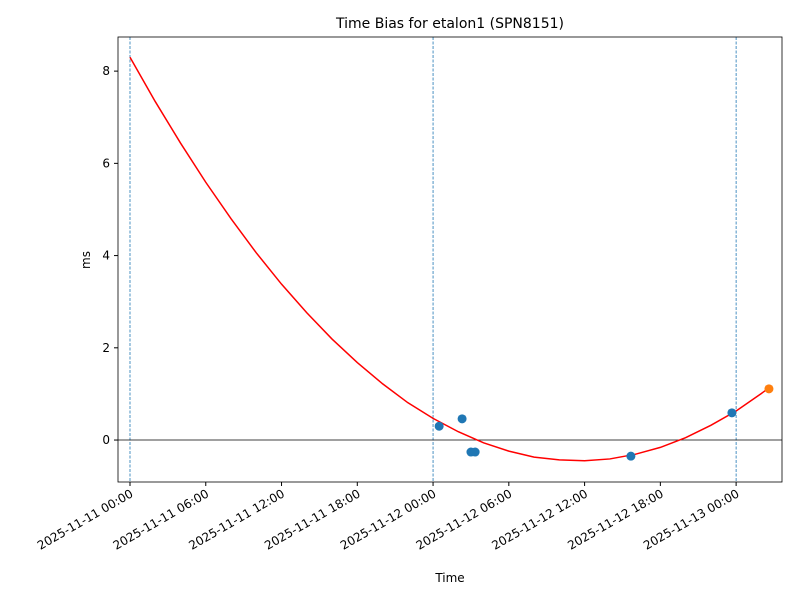 The width and height of the screenshot is (800, 600). What do you see at coordinates (449, 24) in the screenshot?
I see `chart-title: Time Bias for etalon1 (SPN8151)` at bounding box center [449, 24].